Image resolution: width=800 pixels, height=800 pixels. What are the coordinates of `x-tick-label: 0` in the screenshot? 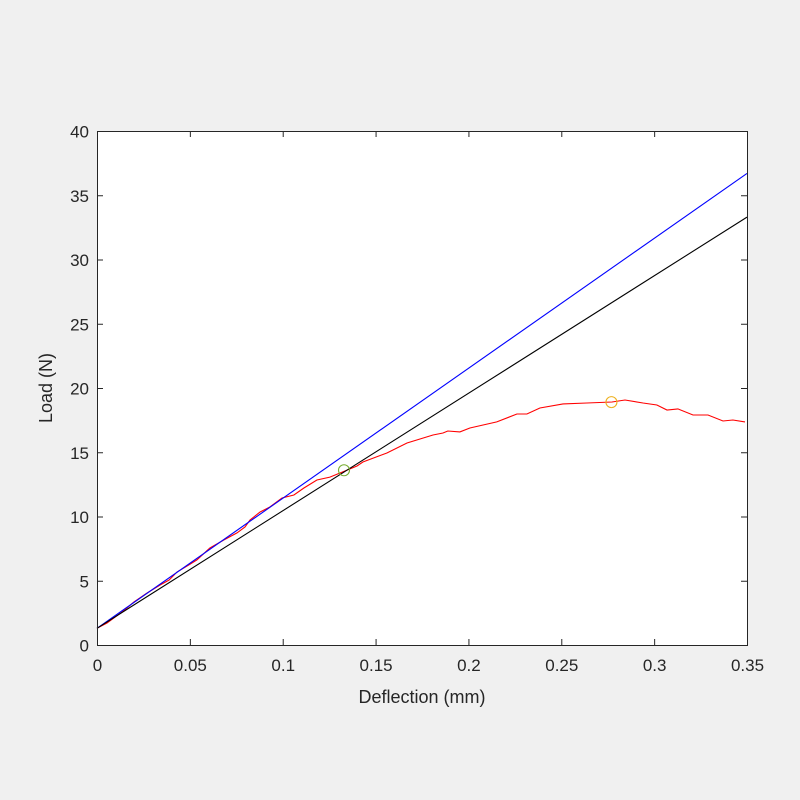 It's located at (97, 665).